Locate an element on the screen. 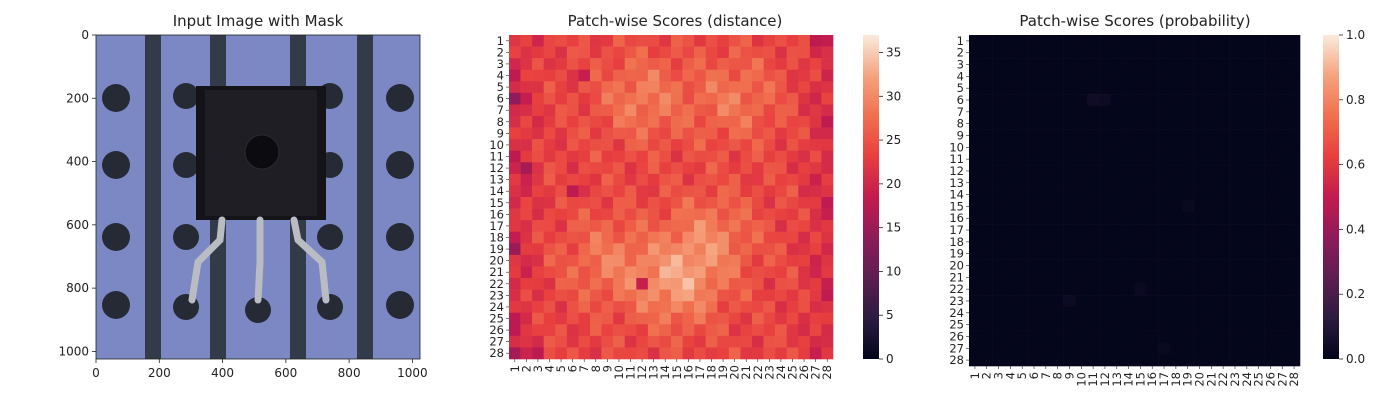  col-tick-label: 17 is located at coordinates (700, 372).